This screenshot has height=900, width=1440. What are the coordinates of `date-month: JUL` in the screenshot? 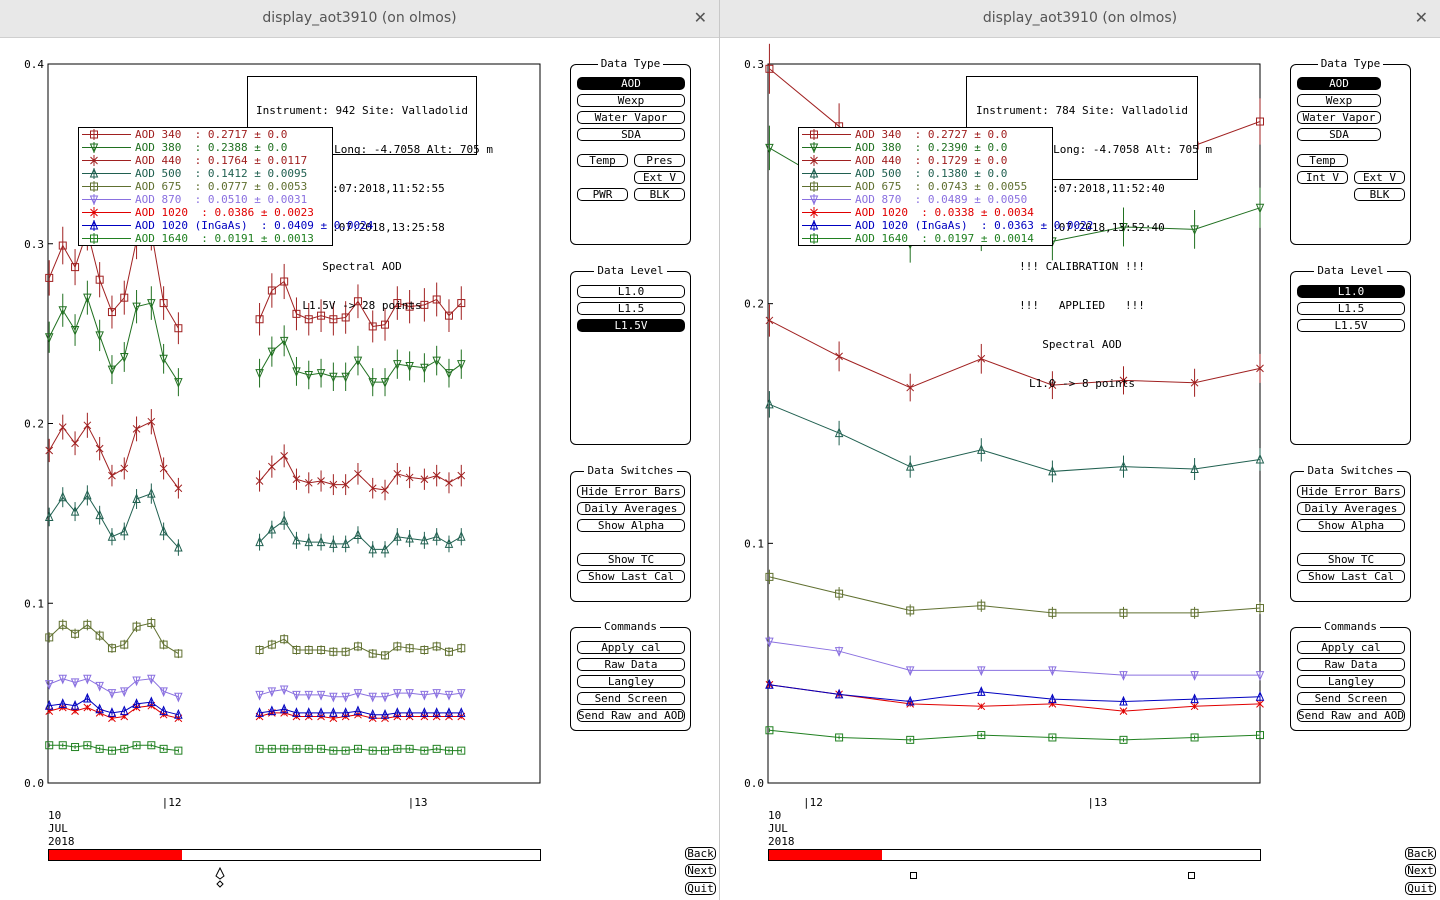 It's located at (58, 828).